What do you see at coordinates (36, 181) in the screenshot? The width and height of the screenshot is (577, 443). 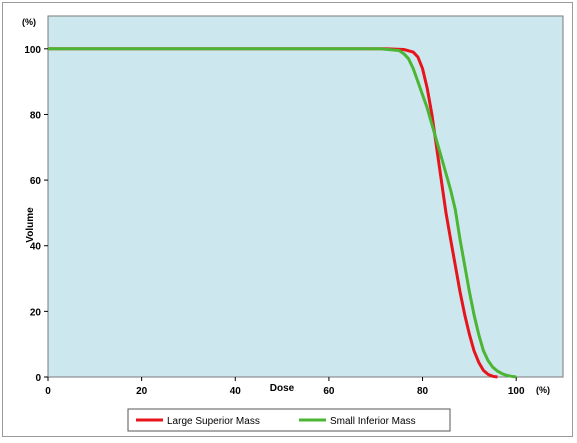 I see `y-tick-label: 60` at bounding box center [36, 181].